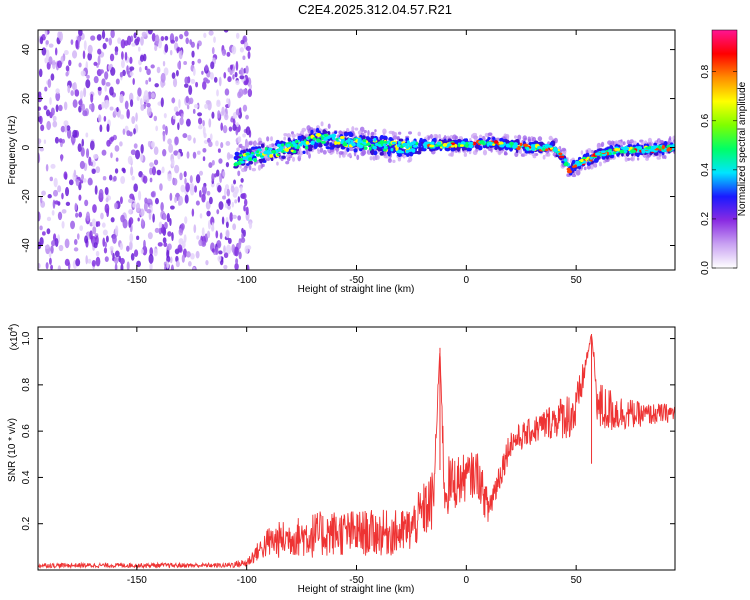 Image resolution: width=750 pixels, height=600 pixels. I want to click on spectrogram-y-tick-label: 20, so click(26, 99).